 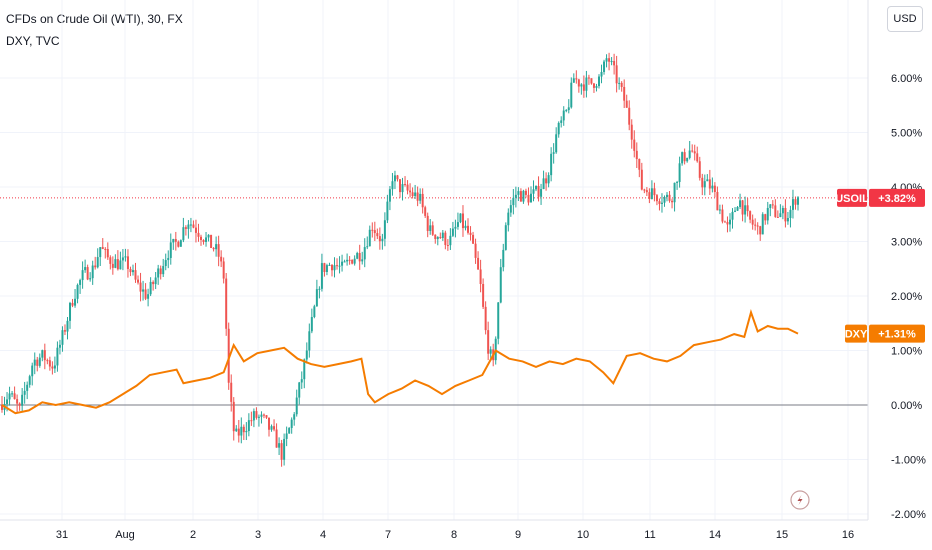 I want to click on x-tick-label: 14, so click(x=715, y=535).